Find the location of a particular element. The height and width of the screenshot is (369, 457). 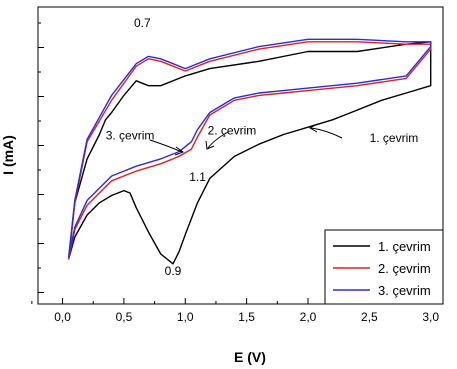

annotation-label: 1. çevrim is located at coordinates (394, 138).